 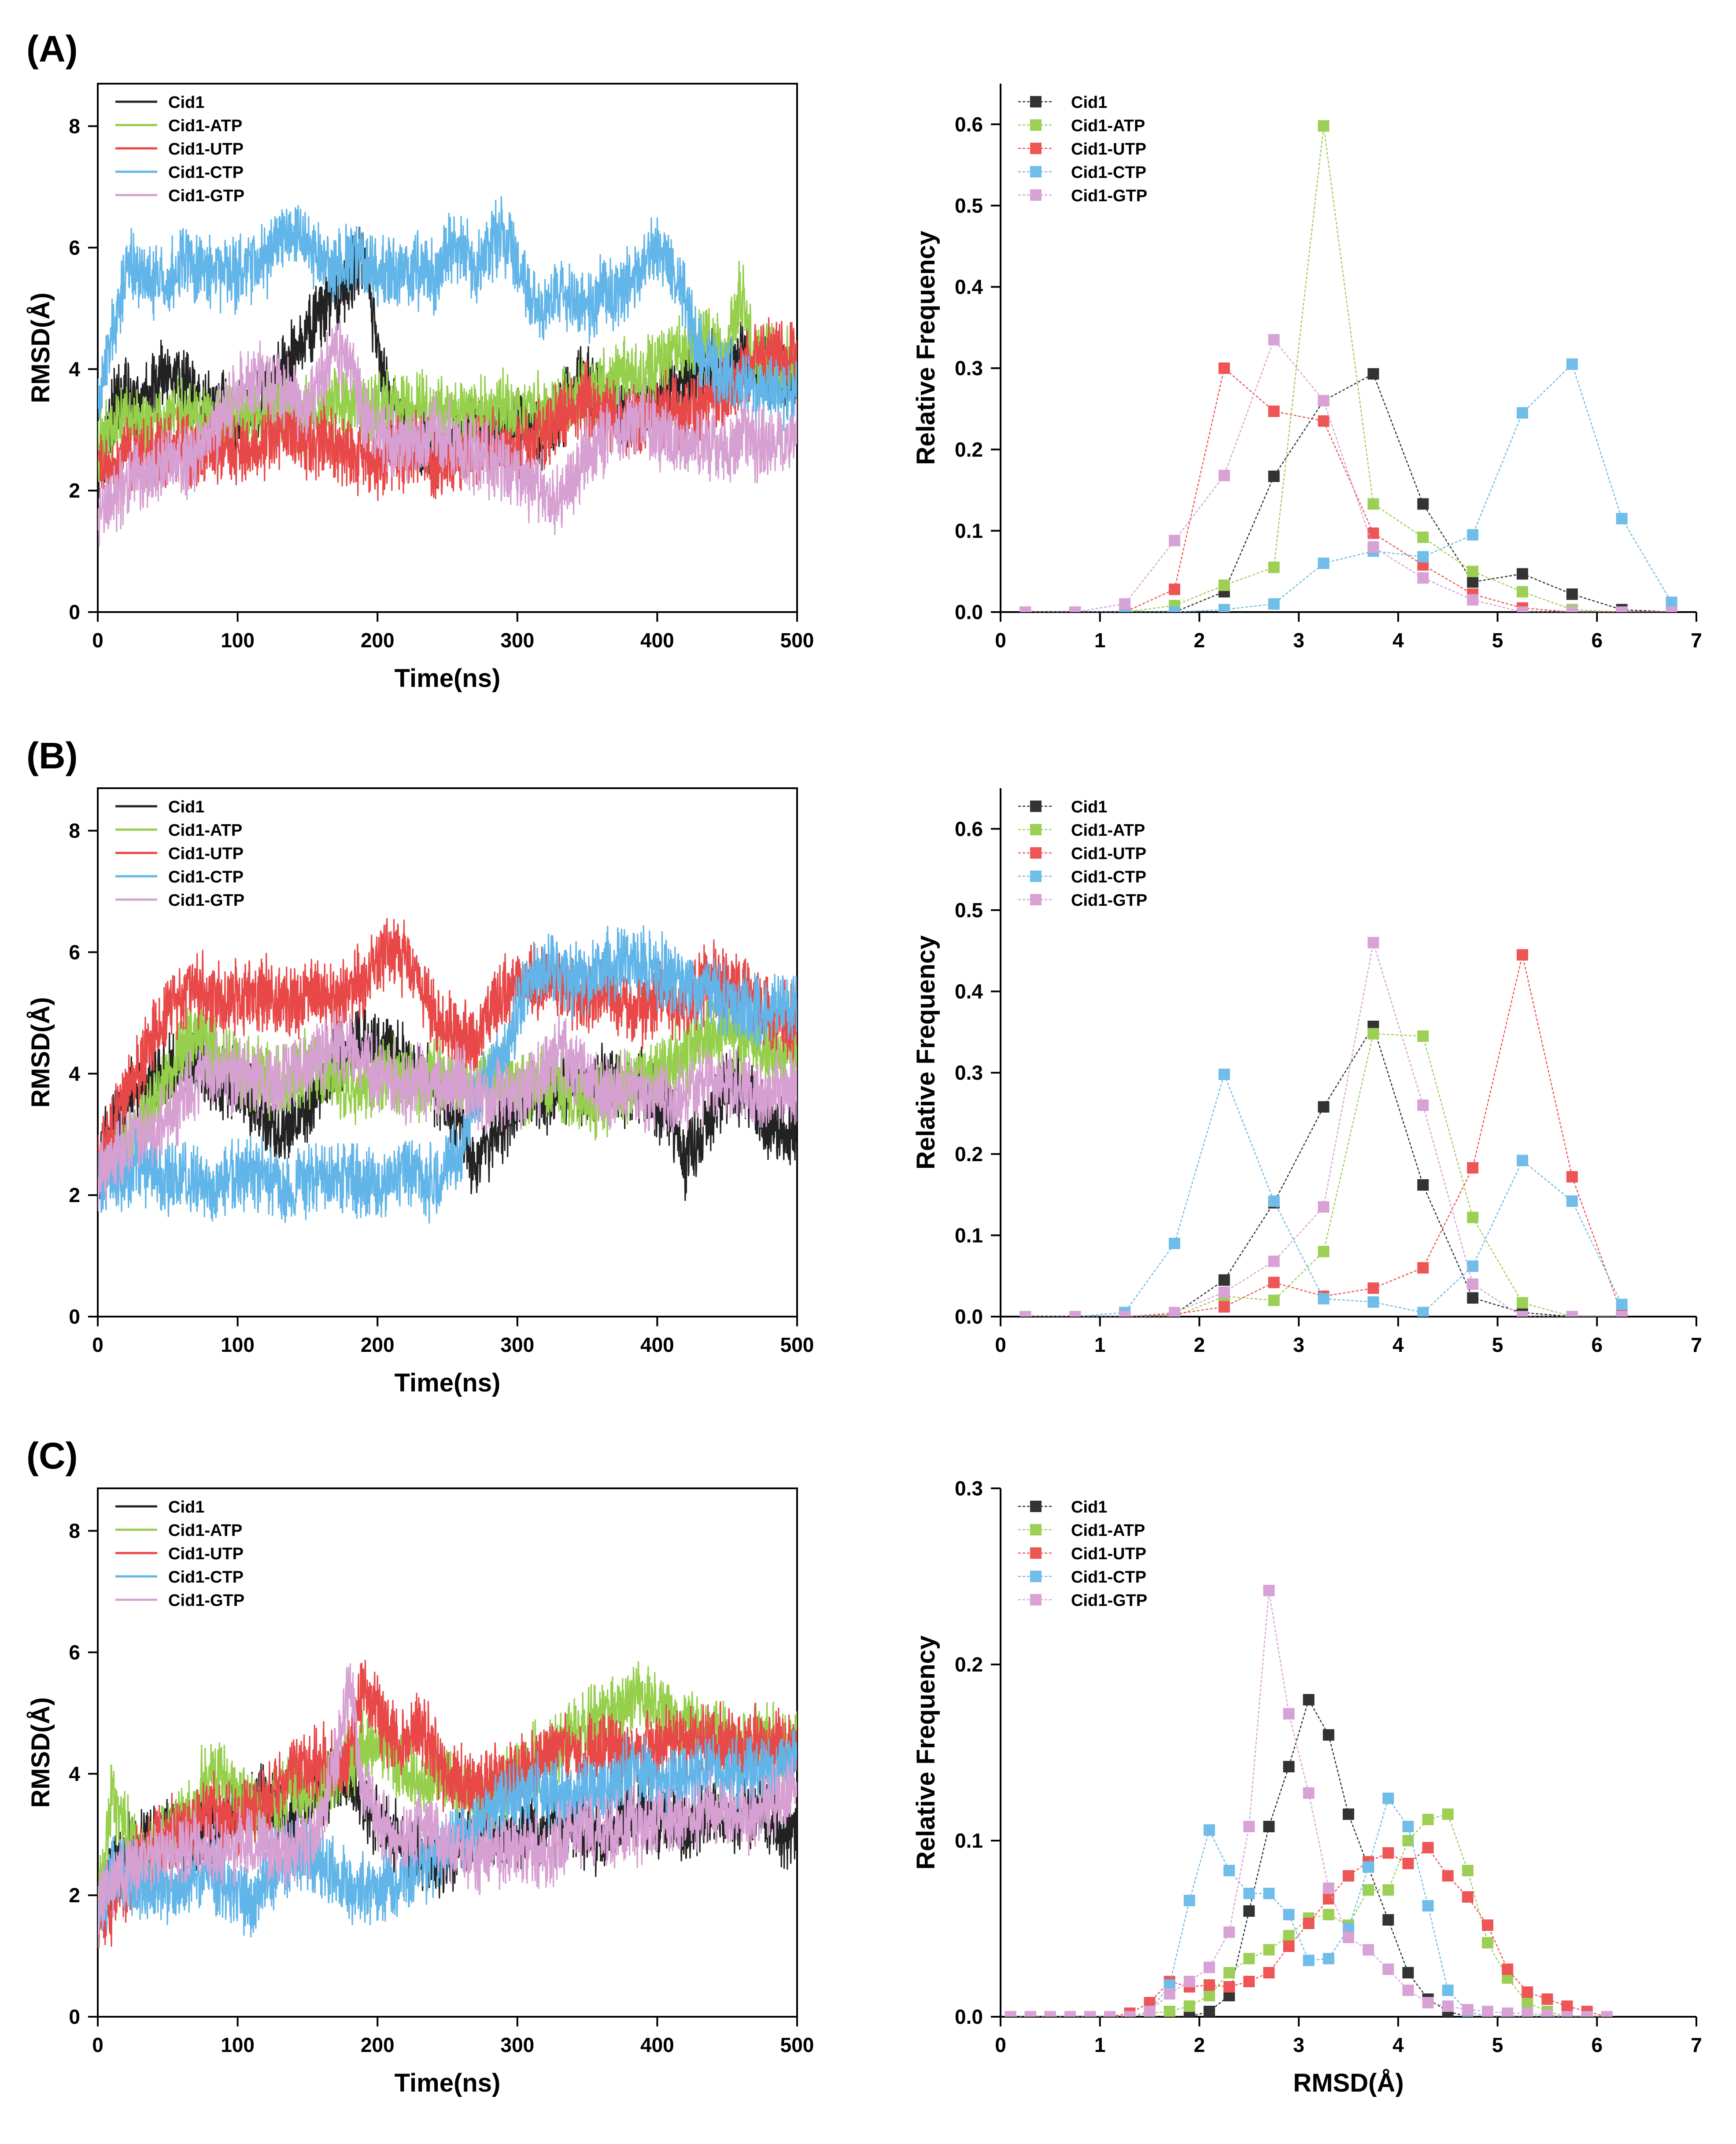 What do you see at coordinates (1199, 1344) in the screenshot?
I see `x-tick-label: 2` at bounding box center [1199, 1344].